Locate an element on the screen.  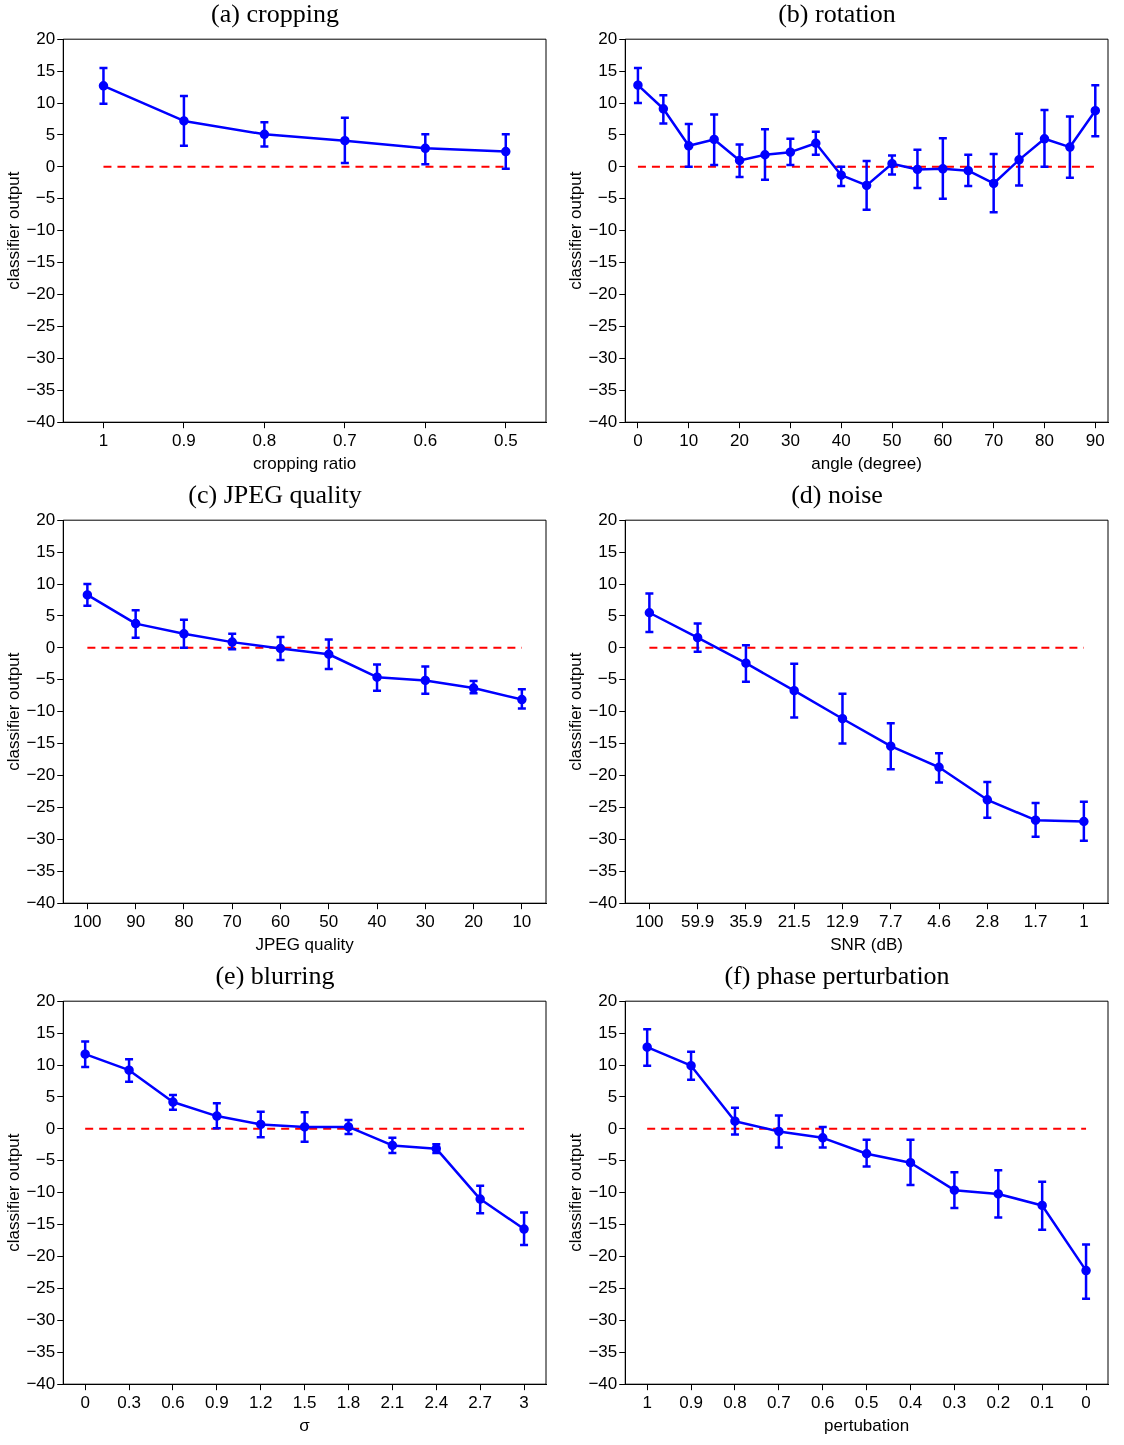
x-tick-label: 100 is located at coordinates (649, 922).